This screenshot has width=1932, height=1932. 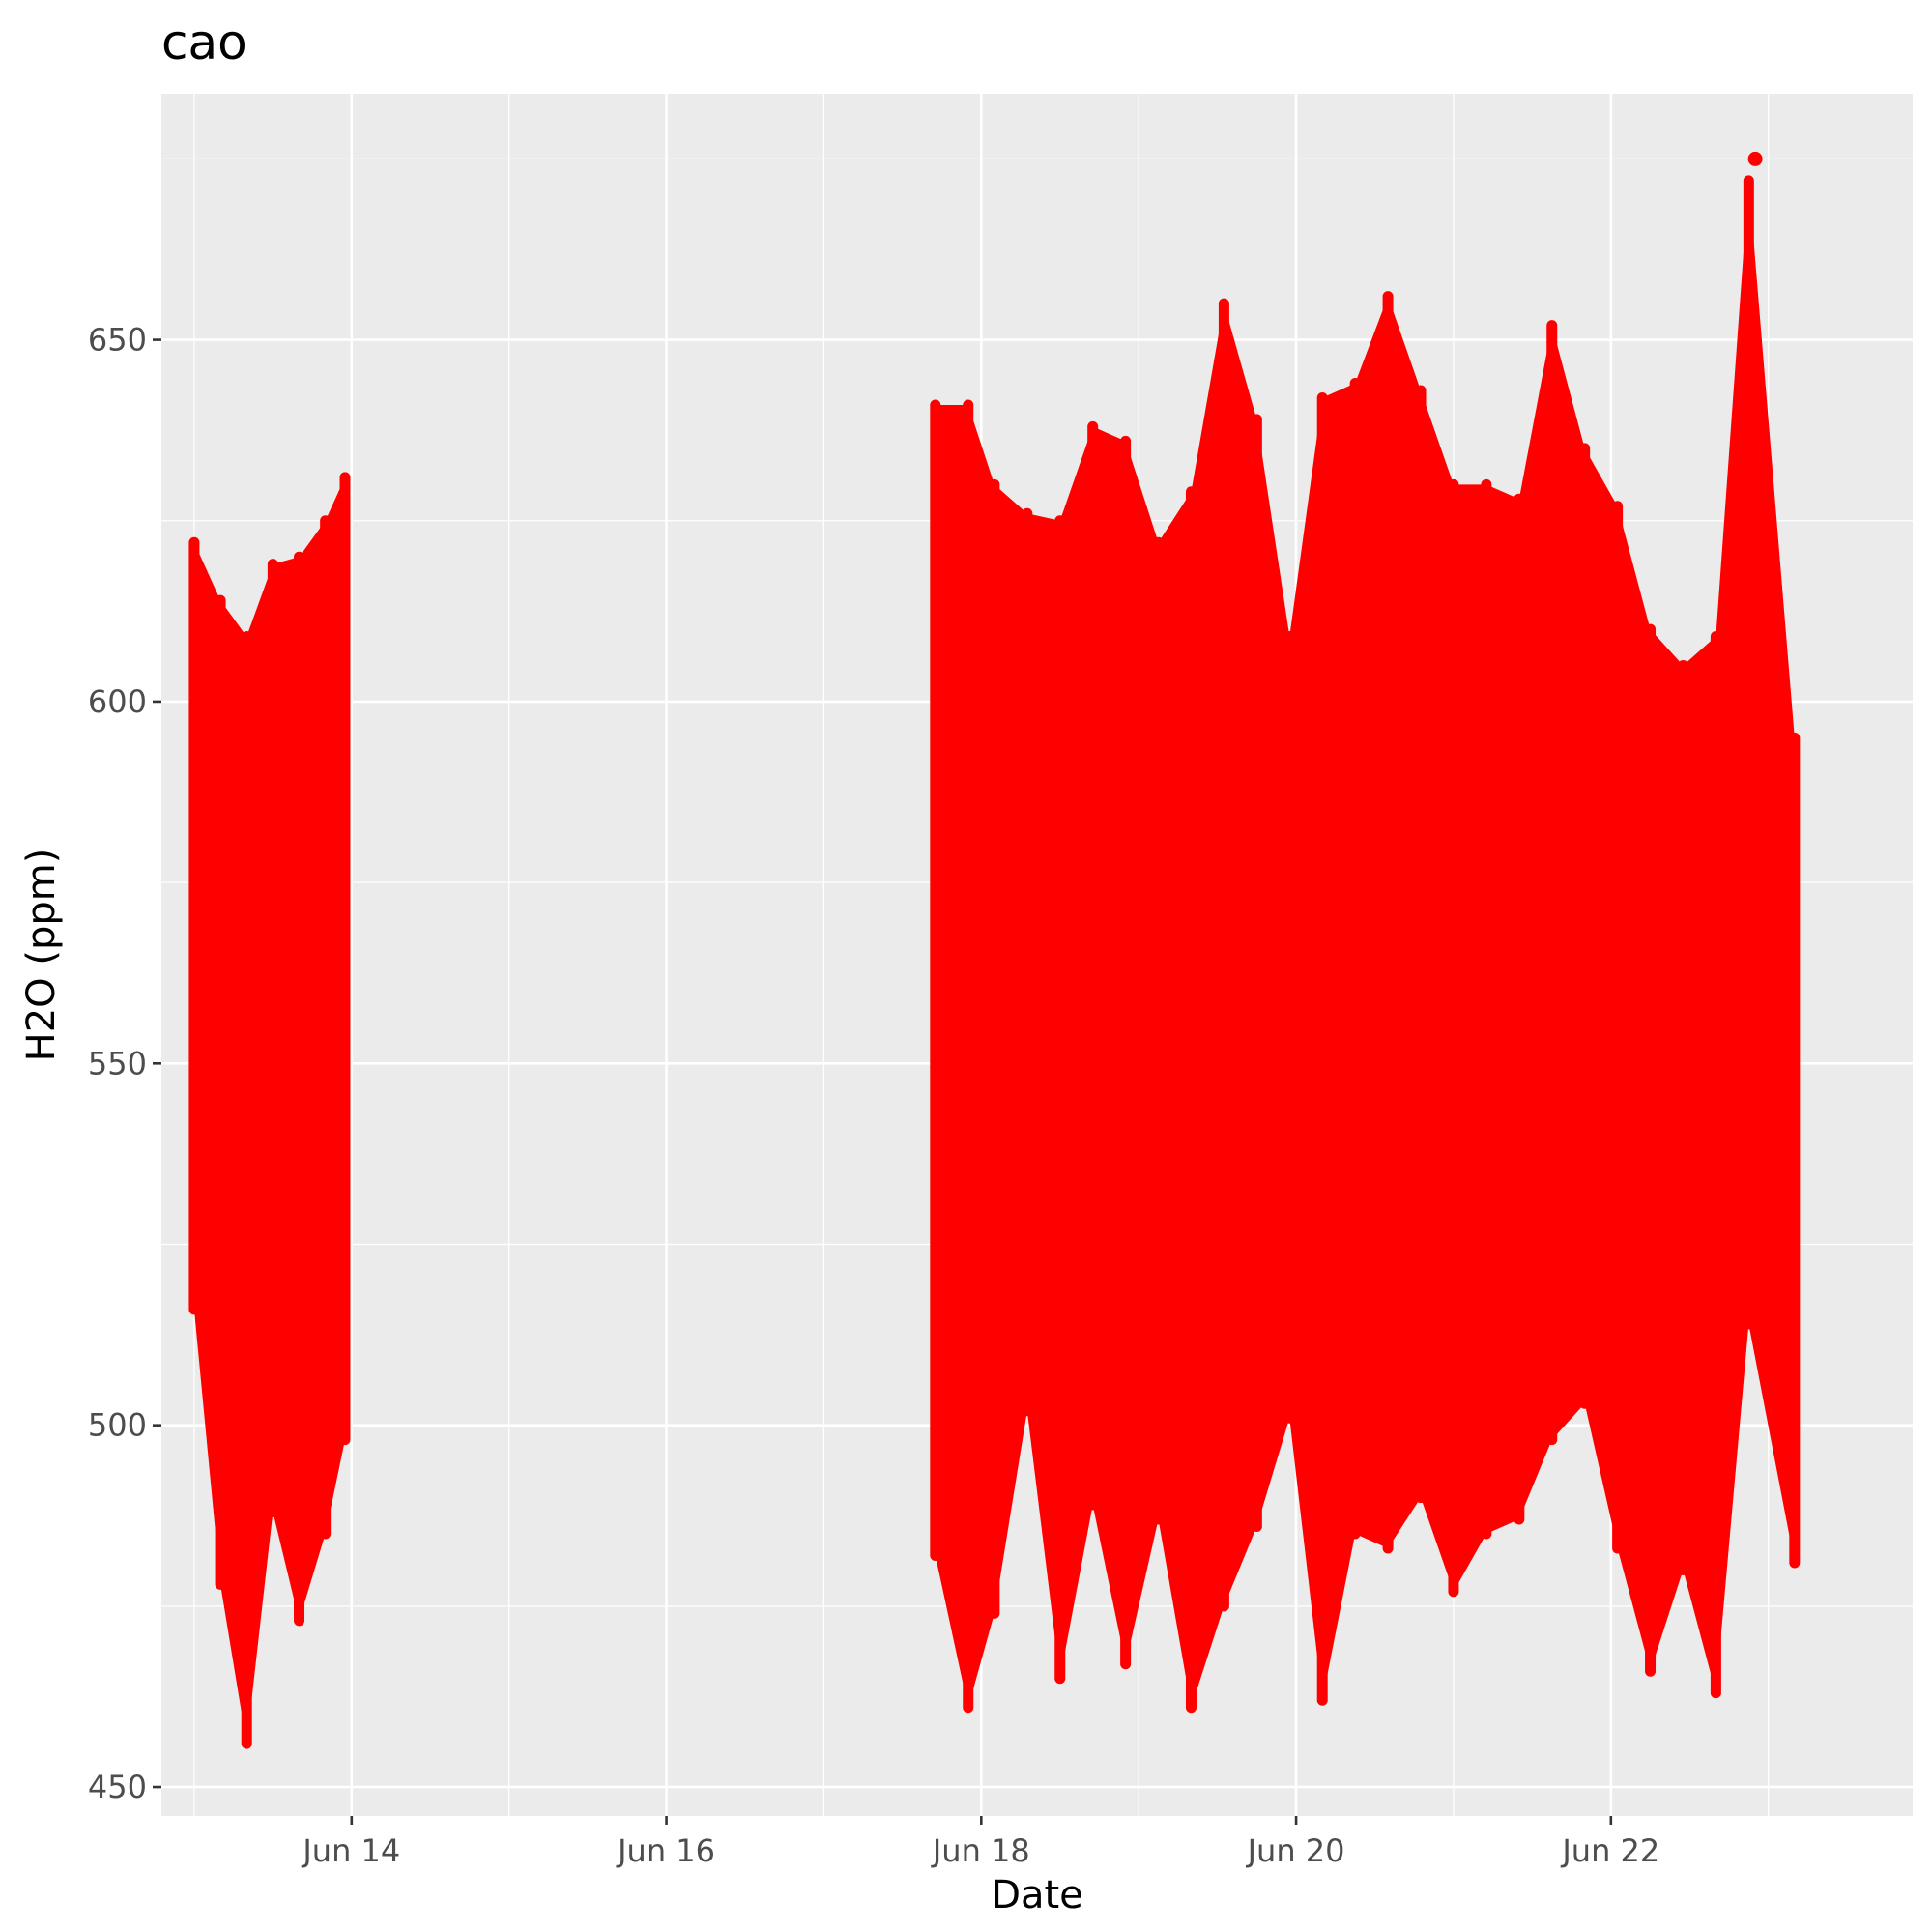 What do you see at coordinates (117, 1063) in the screenshot?
I see `y-tick-label: 550` at bounding box center [117, 1063].